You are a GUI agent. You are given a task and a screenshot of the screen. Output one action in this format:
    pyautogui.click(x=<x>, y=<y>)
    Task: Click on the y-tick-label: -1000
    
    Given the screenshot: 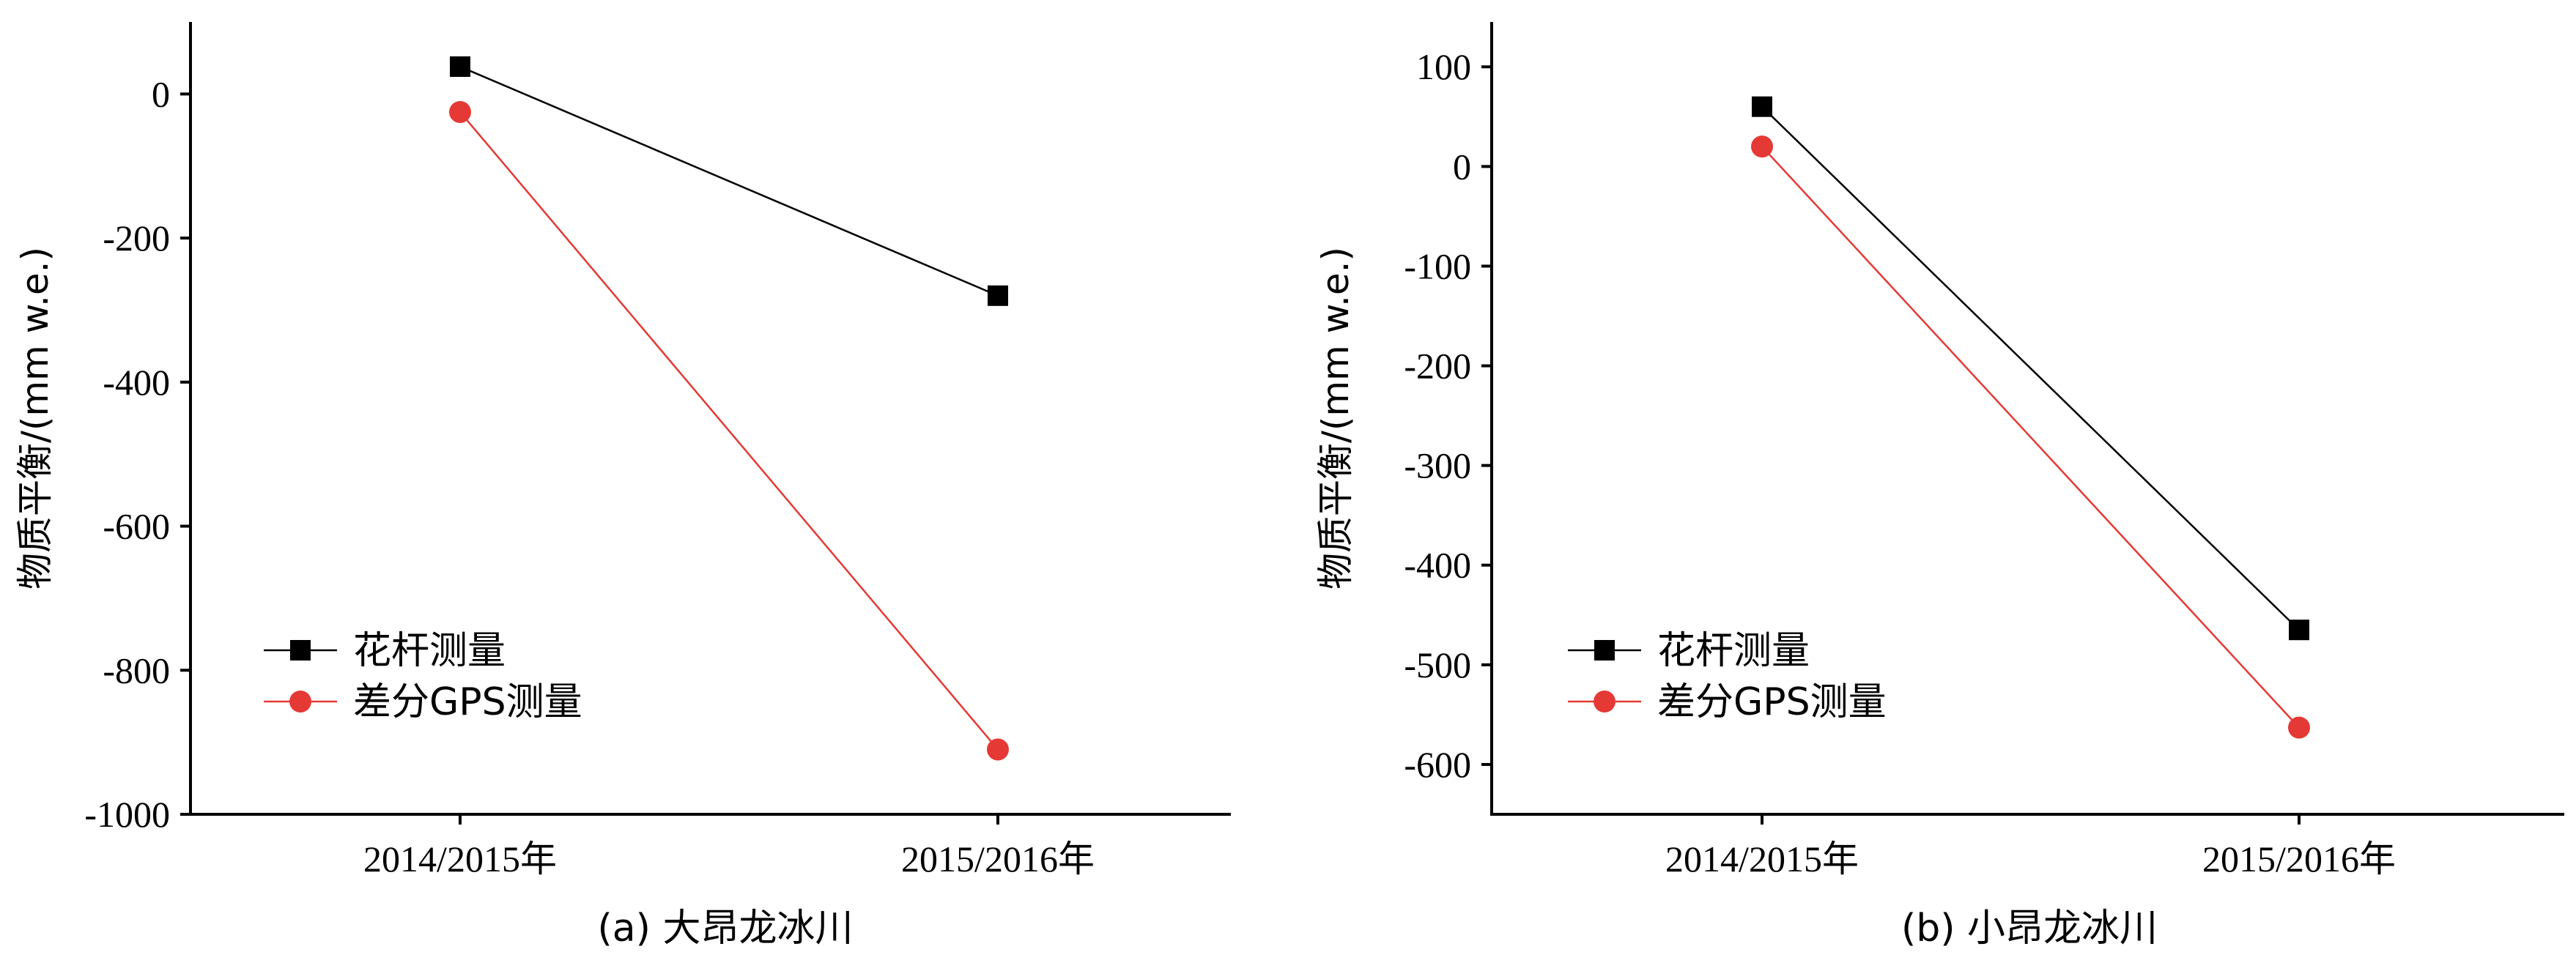 What is the action you would take?
    pyautogui.click(x=127, y=814)
    